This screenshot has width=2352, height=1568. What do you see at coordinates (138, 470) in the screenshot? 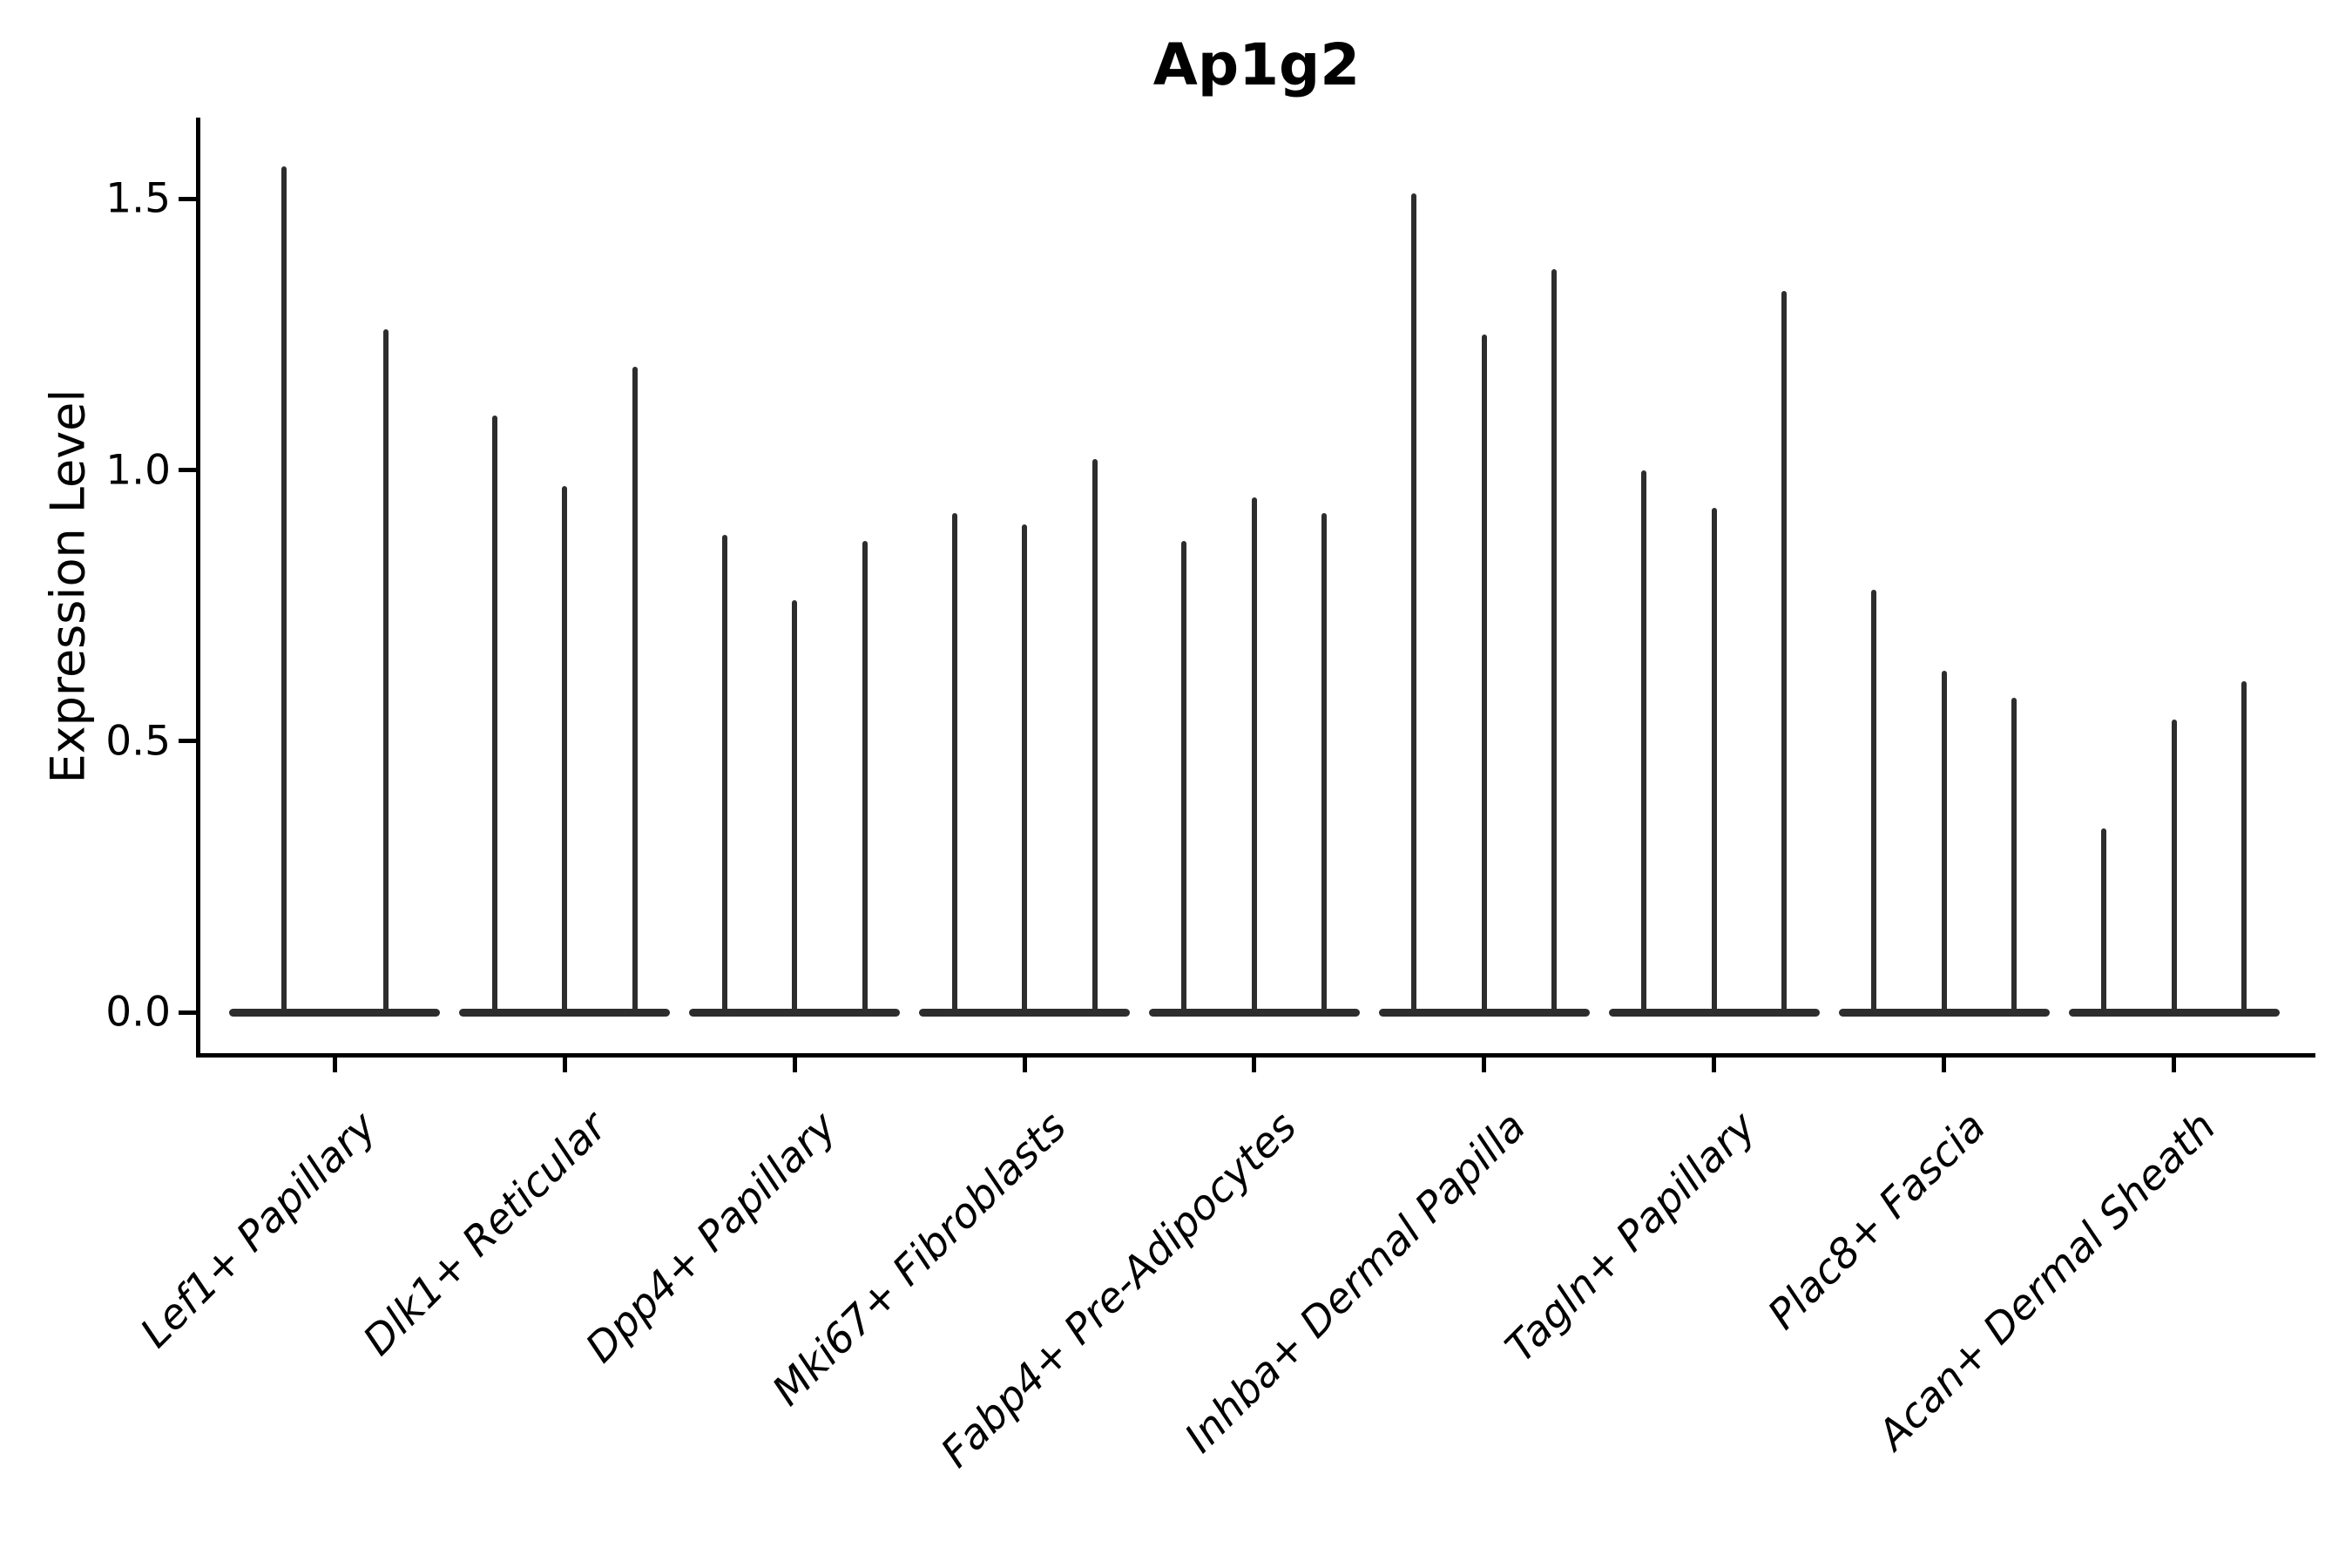
I see `y-tick-label: 1.0` at bounding box center [138, 470].